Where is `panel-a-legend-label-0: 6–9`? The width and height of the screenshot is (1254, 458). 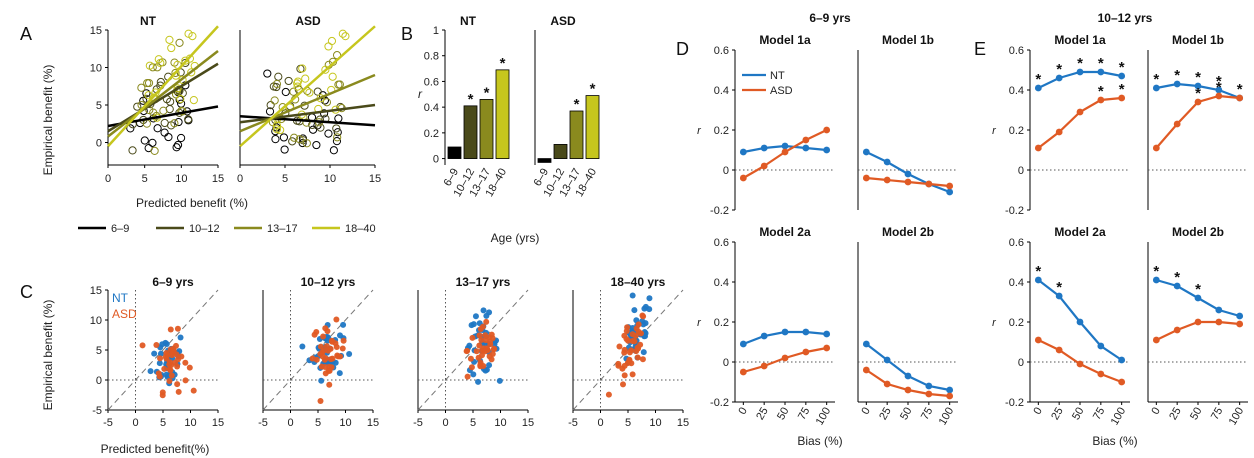
panel-a-legend-label-0: 6–9 is located at coordinates (120, 229).